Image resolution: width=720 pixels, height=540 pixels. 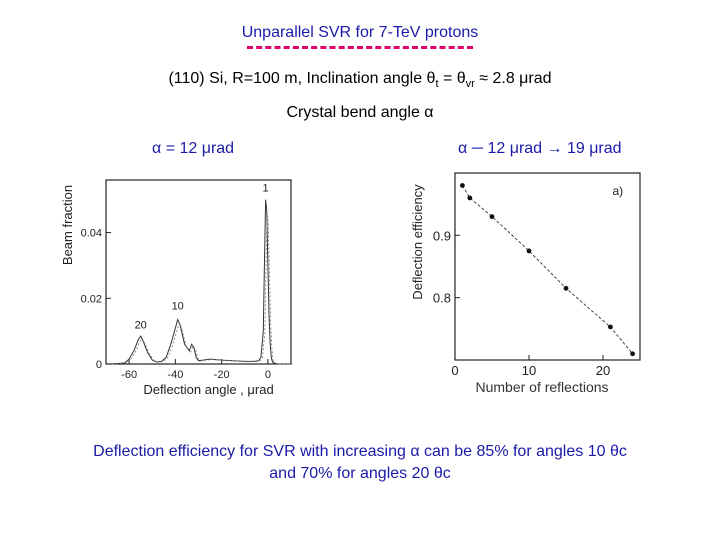 I want to click on left-y-tick-label-2: 0.04, so click(x=91, y=234).